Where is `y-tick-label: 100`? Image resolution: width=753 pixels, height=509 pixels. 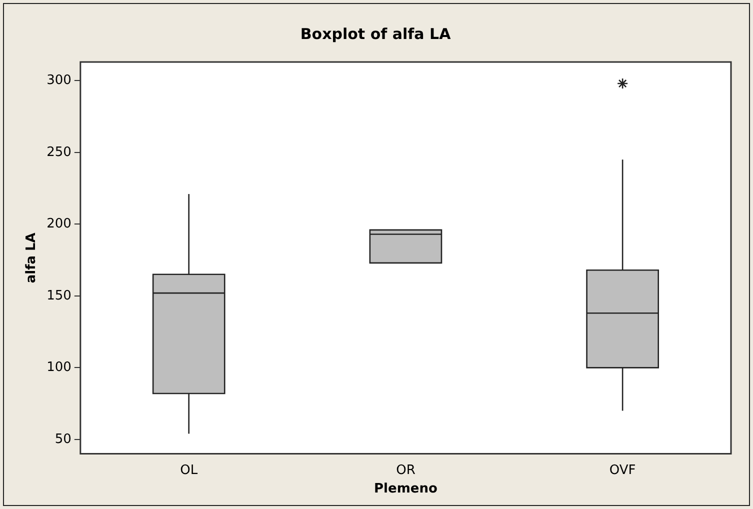 y-tick-label: 100 is located at coordinates (59, 368).